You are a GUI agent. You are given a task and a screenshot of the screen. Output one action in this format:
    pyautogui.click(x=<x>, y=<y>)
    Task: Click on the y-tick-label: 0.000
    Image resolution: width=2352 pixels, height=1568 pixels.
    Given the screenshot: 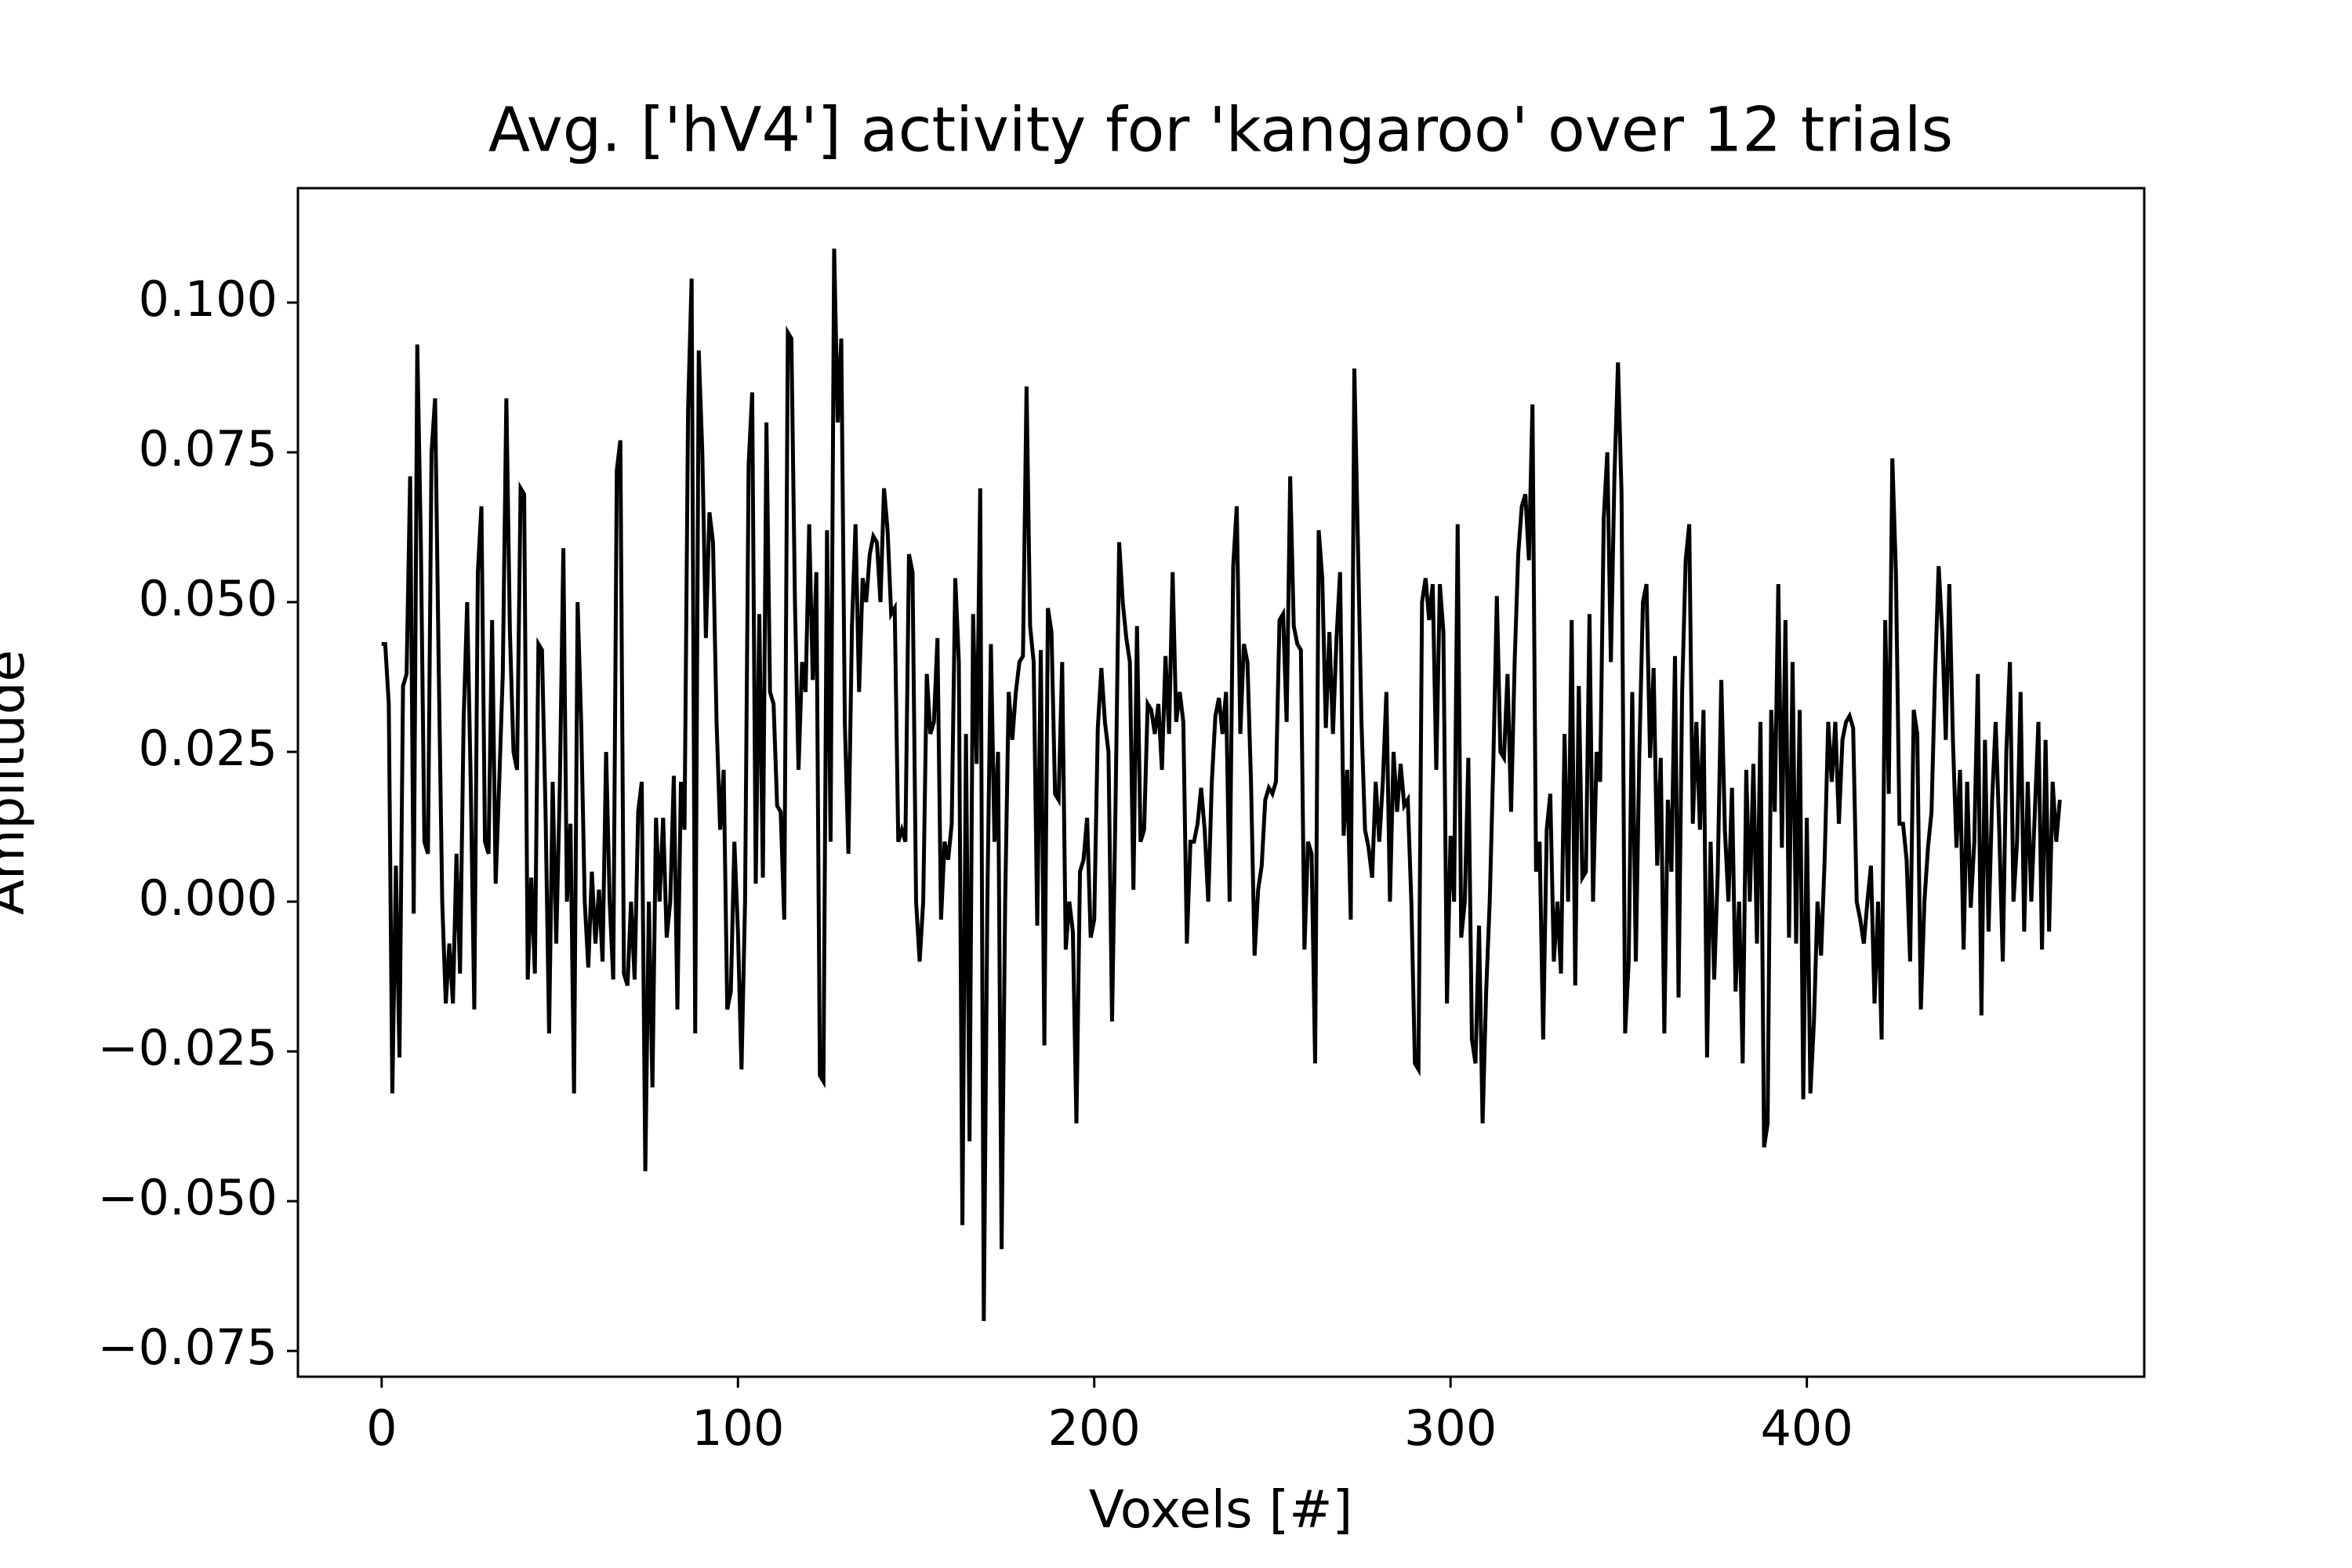 What is the action you would take?
    pyautogui.click(x=209, y=898)
    